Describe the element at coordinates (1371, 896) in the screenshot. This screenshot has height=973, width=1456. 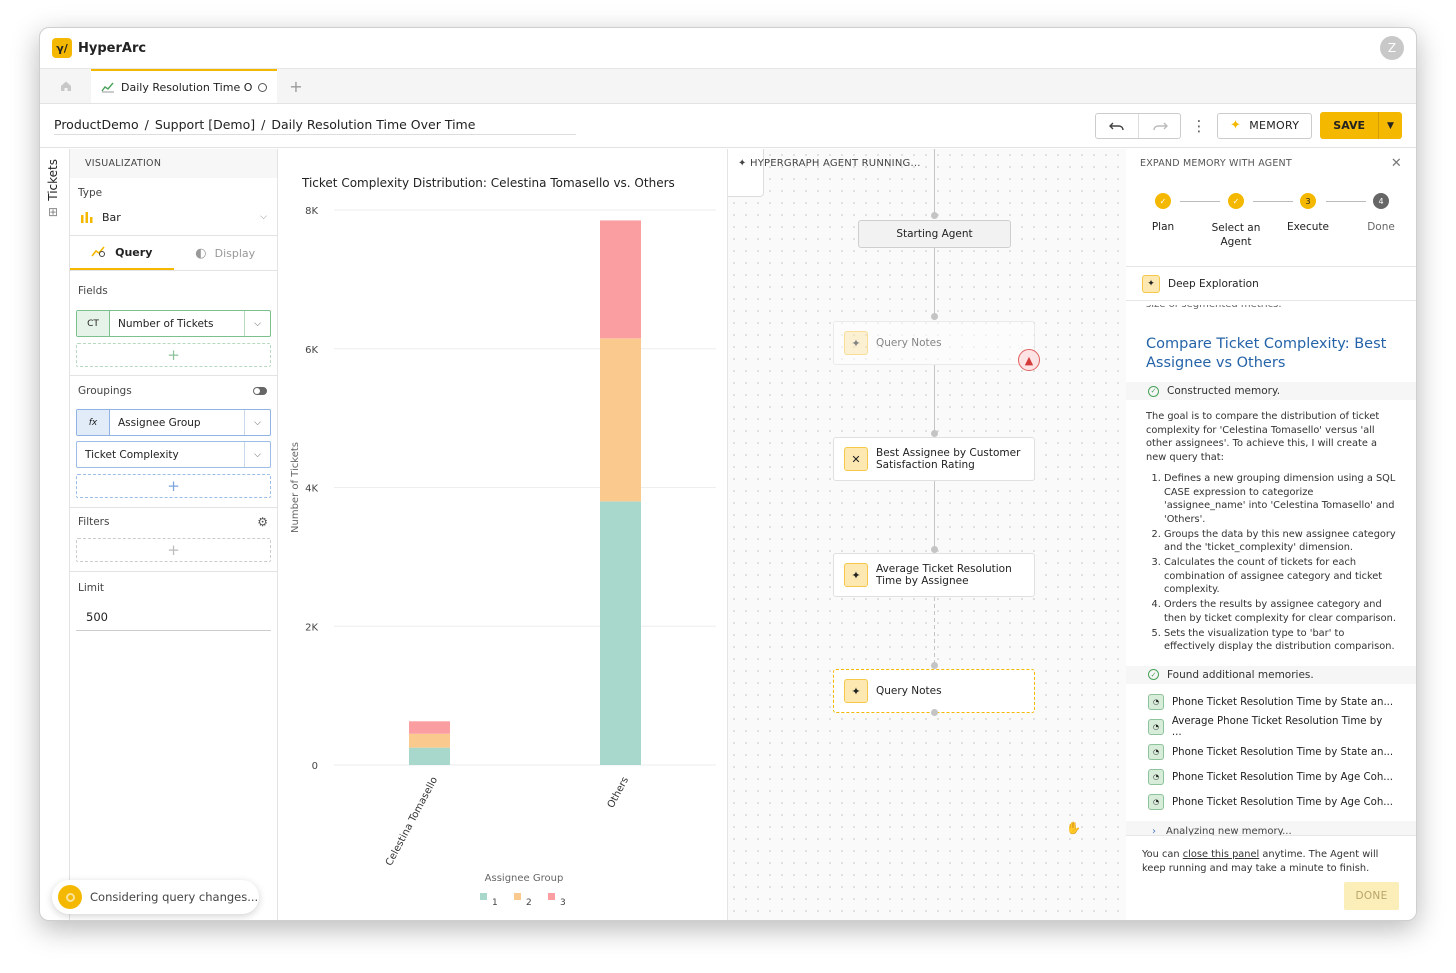
I see `done-button: DONE` at that location.